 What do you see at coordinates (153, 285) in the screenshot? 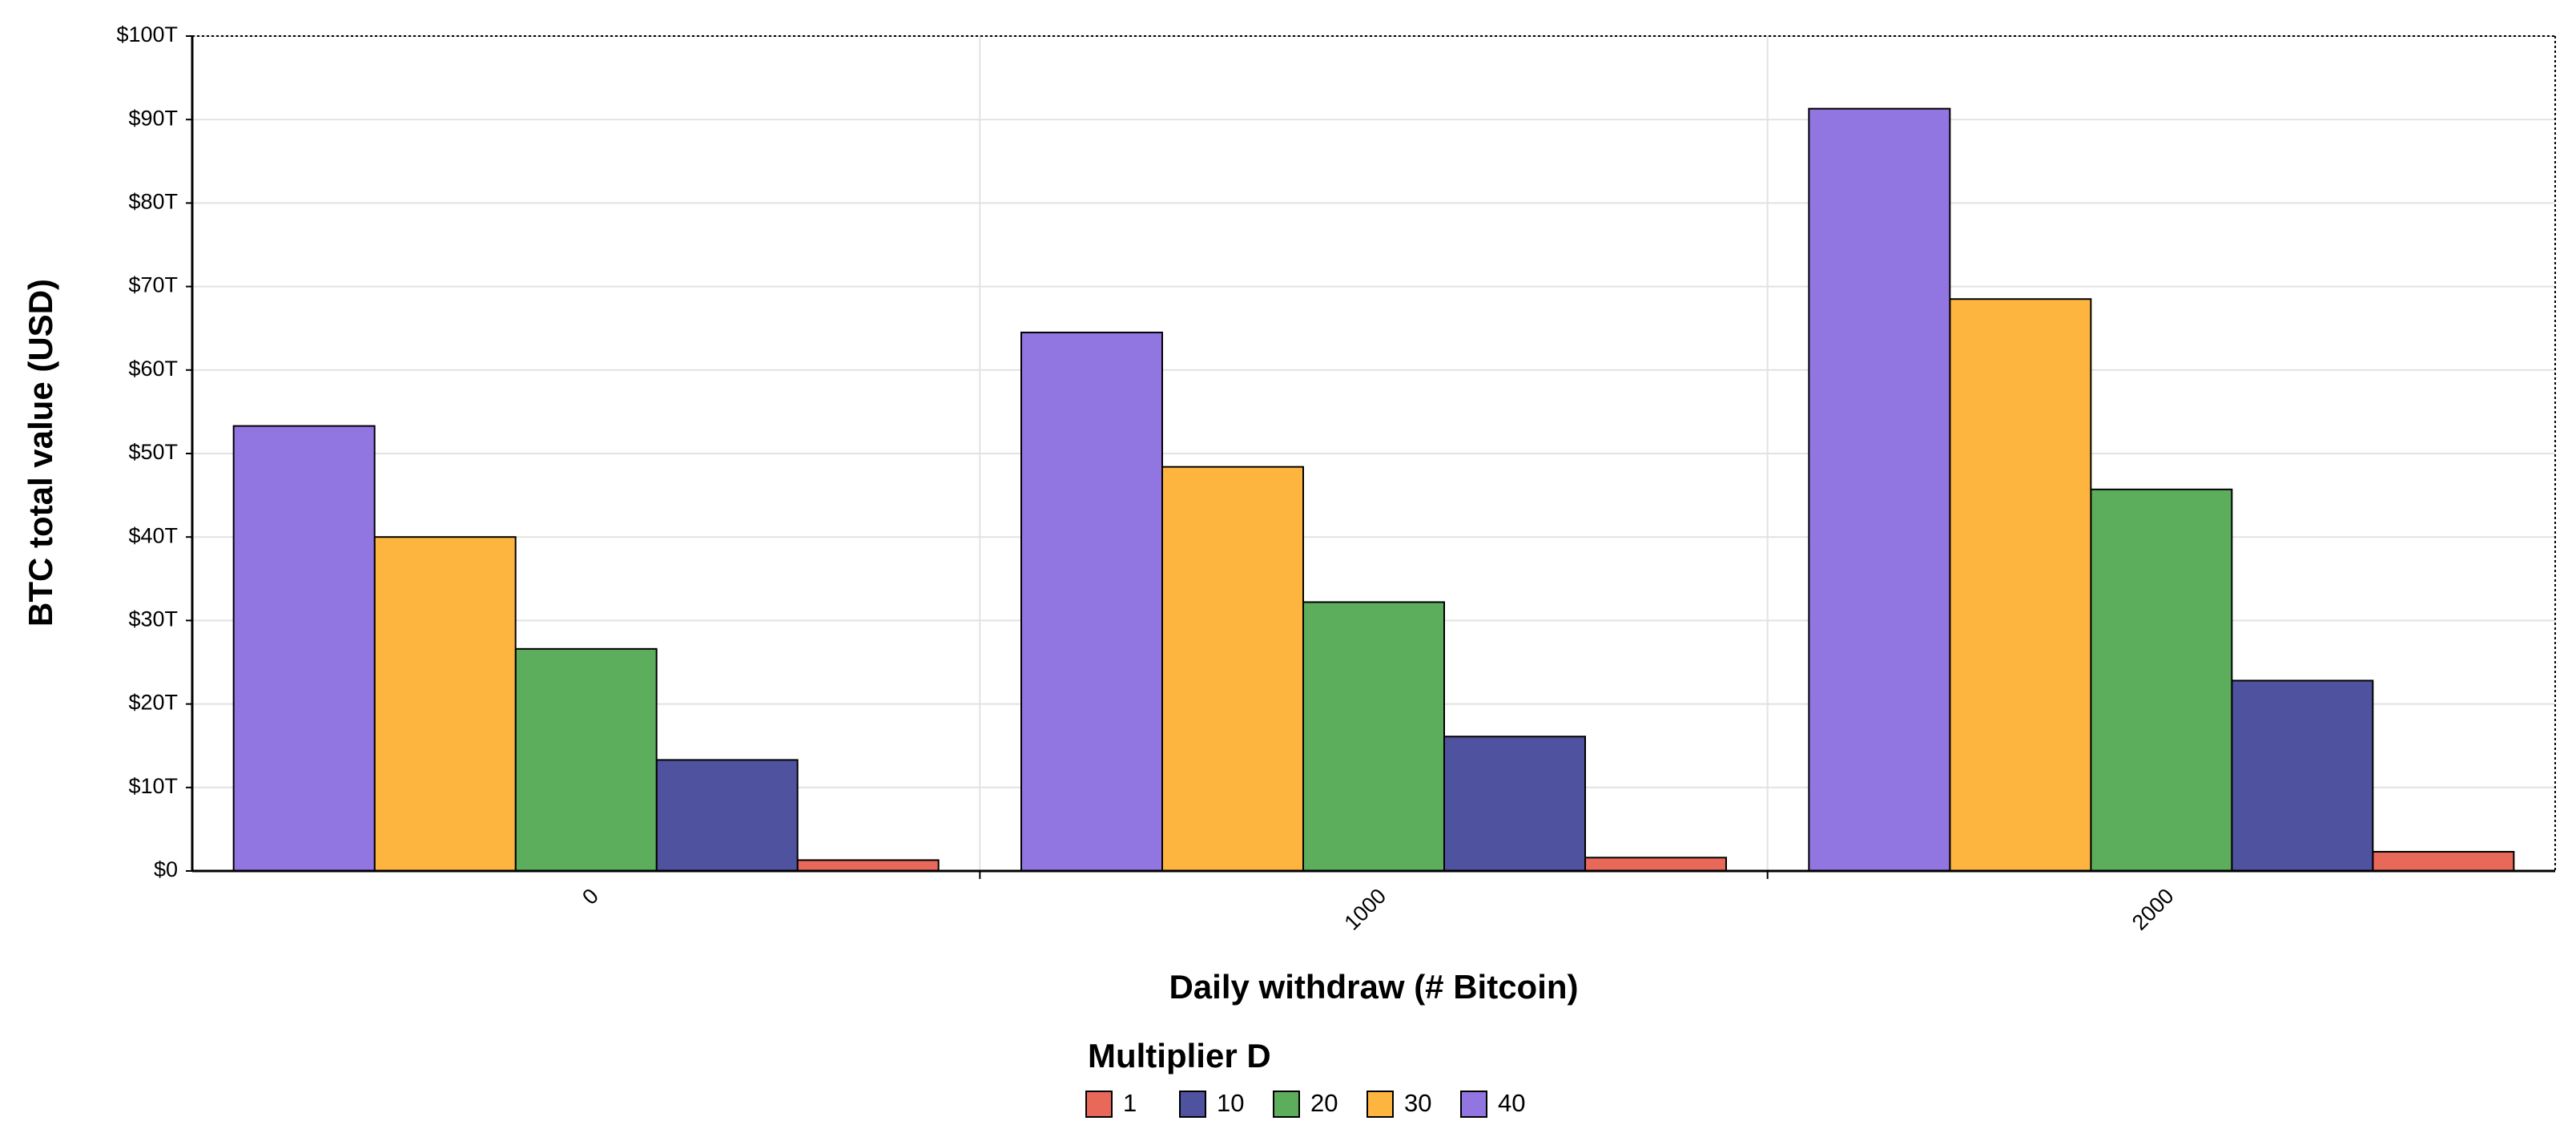
I see `y-tick-label: $70T` at bounding box center [153, 285].